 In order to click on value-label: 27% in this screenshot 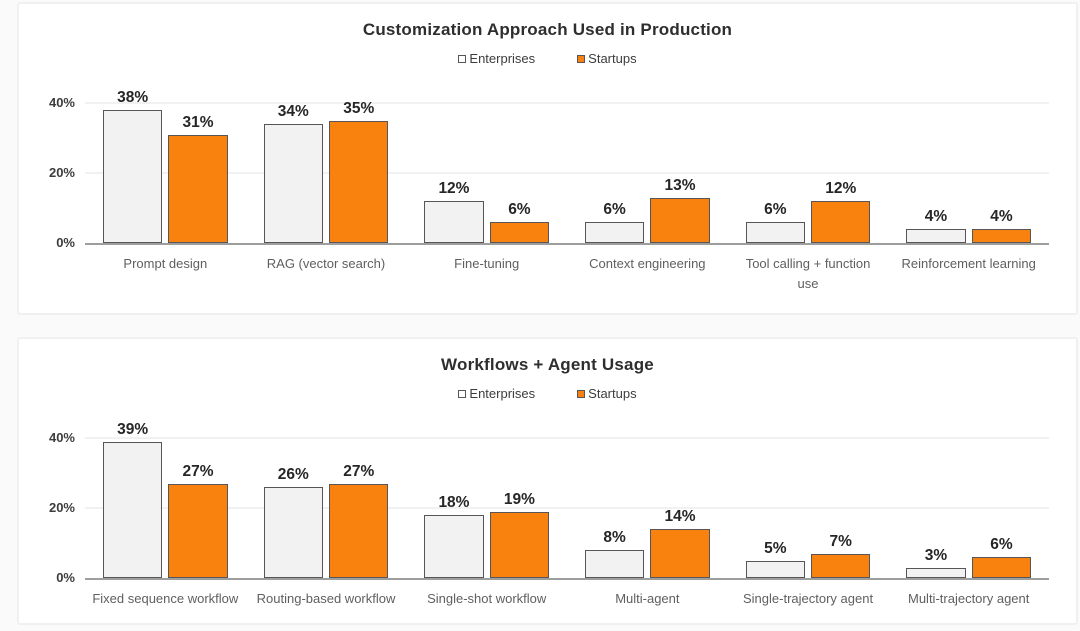, I will do `click(198, 471)`.